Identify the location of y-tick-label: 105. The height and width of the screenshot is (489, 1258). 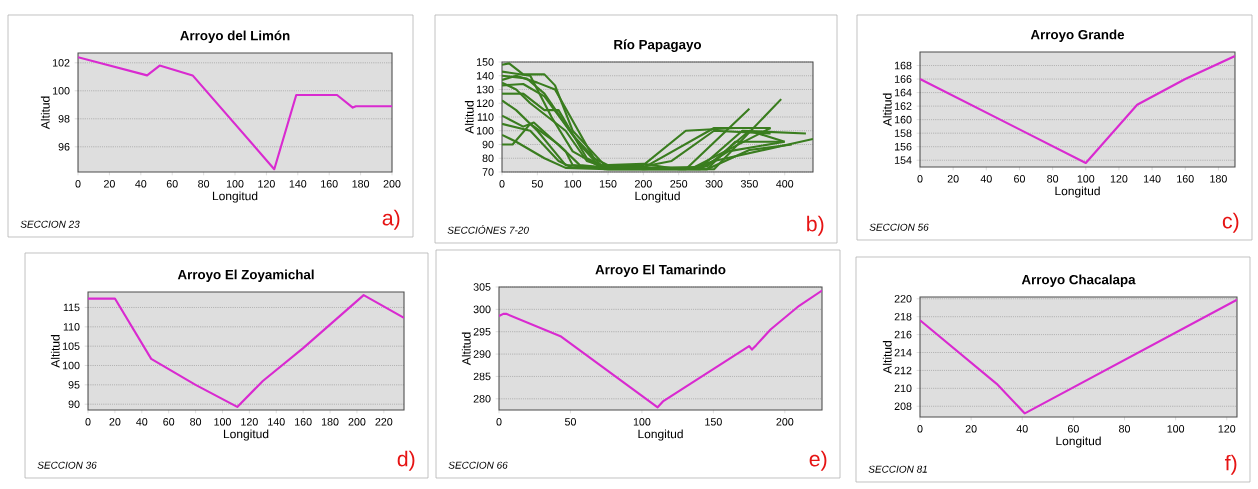
(71, 346).